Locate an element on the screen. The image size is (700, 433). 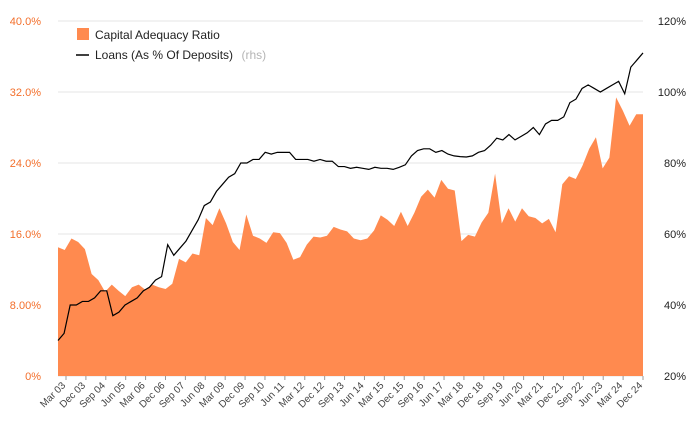
right-tick-label: 120% is located at coordinates (672, 22).